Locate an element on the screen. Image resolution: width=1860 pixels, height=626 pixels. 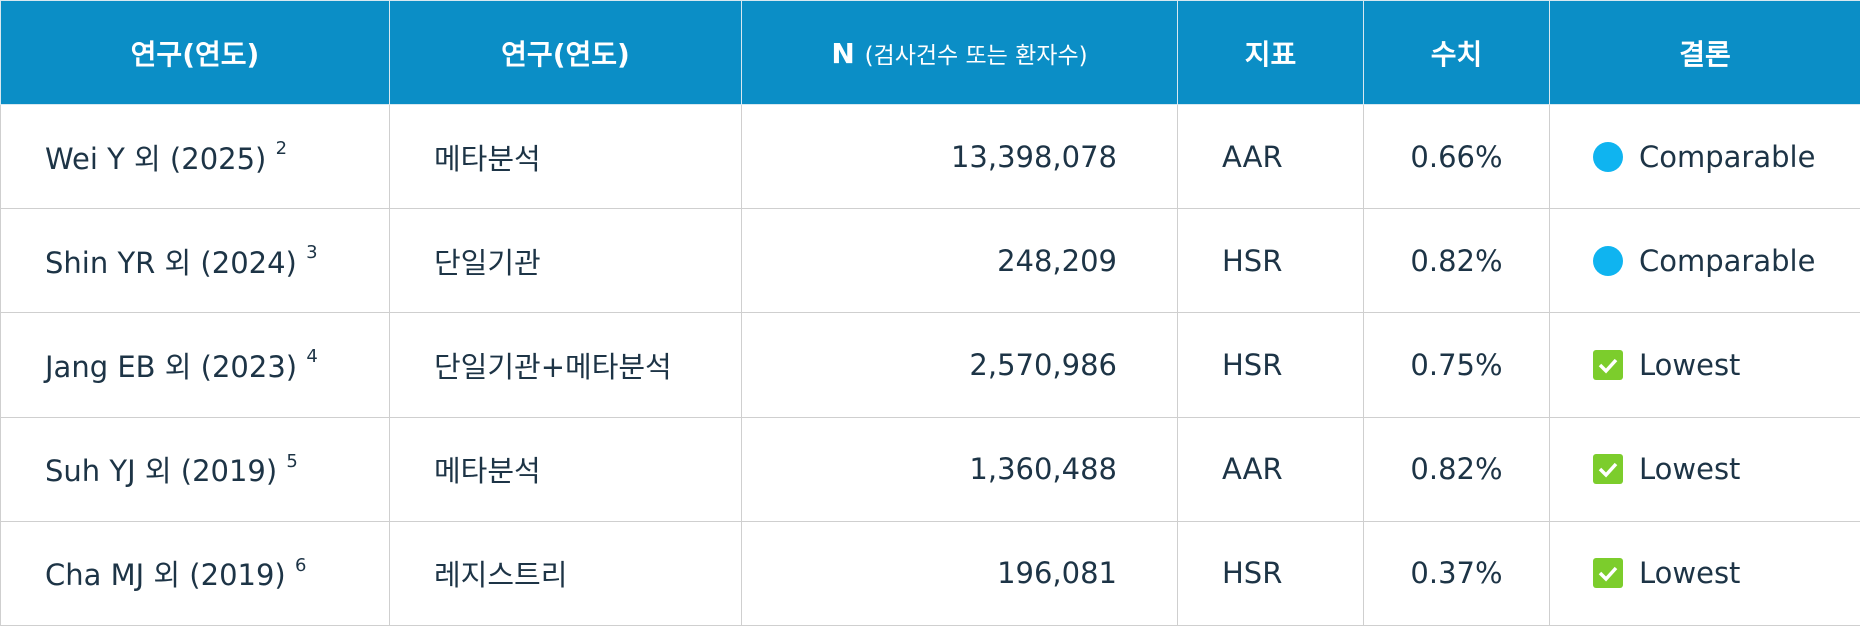
study-name: Cha MJ 외 (2019) is located at coordinates (165, 575).